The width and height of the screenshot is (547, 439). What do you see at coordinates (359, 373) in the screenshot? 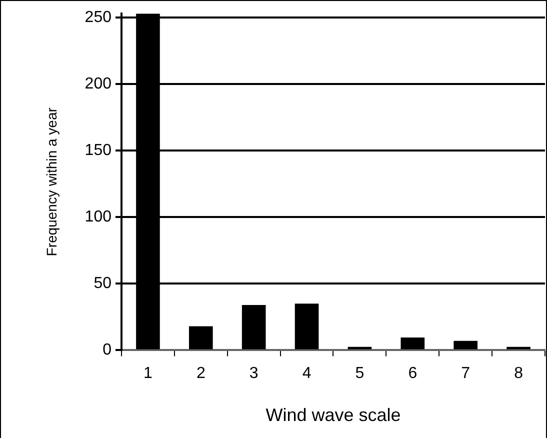
I see `x-tick-label: 5` at bounding box center [359, 373].